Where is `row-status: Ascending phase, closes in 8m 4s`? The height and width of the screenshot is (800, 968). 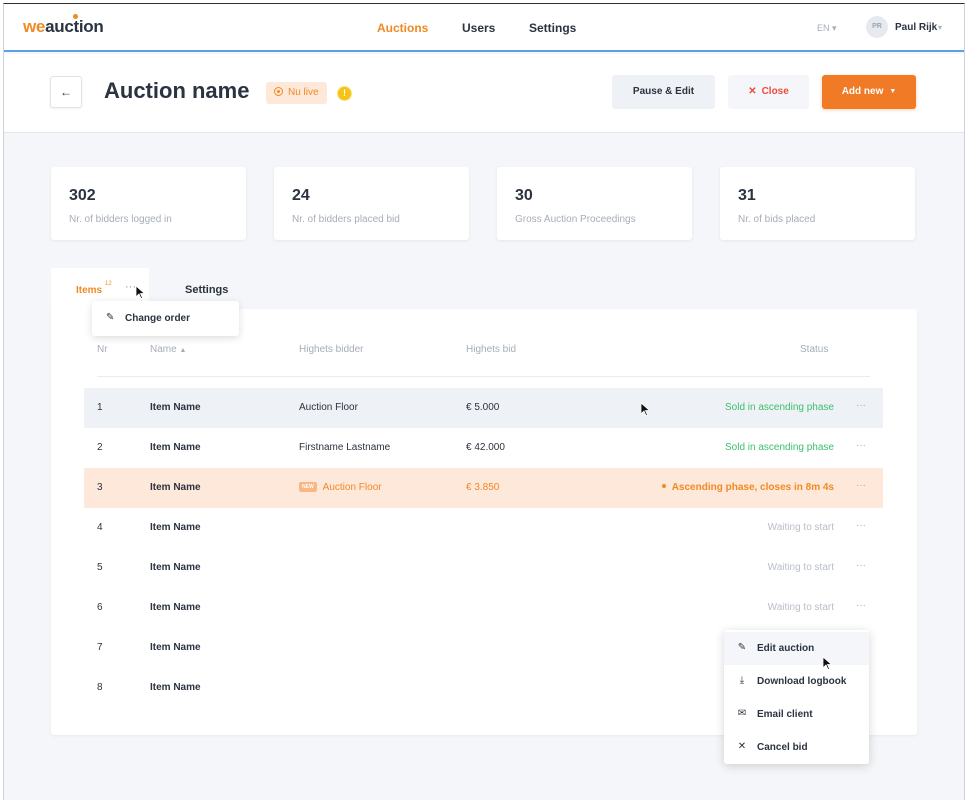
row-status: Ascending phase, closes in 8m 4s is located at coordinates (747, 487).